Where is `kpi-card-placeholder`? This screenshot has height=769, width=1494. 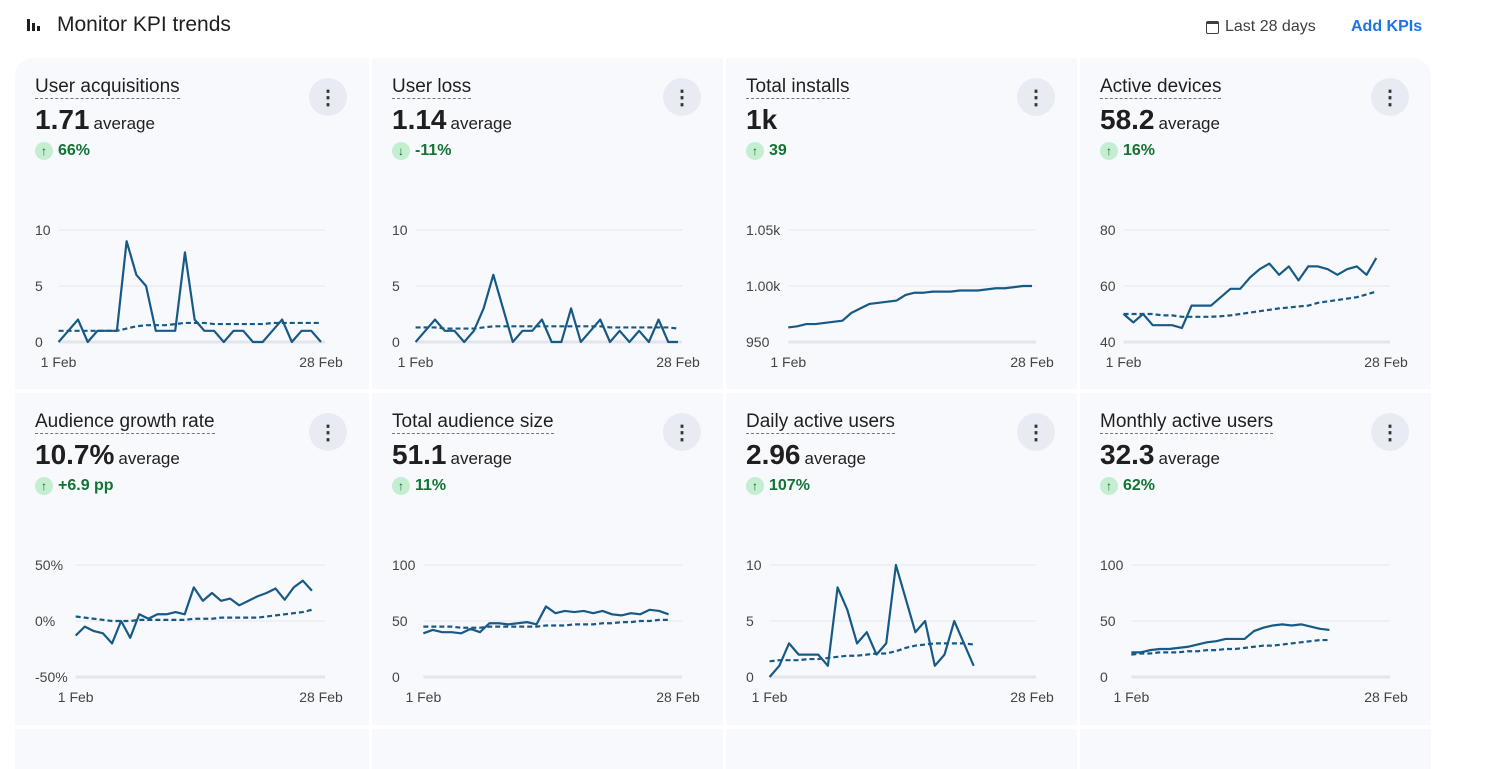 kpi-card-placeholder is located at coordinates (547, 749).